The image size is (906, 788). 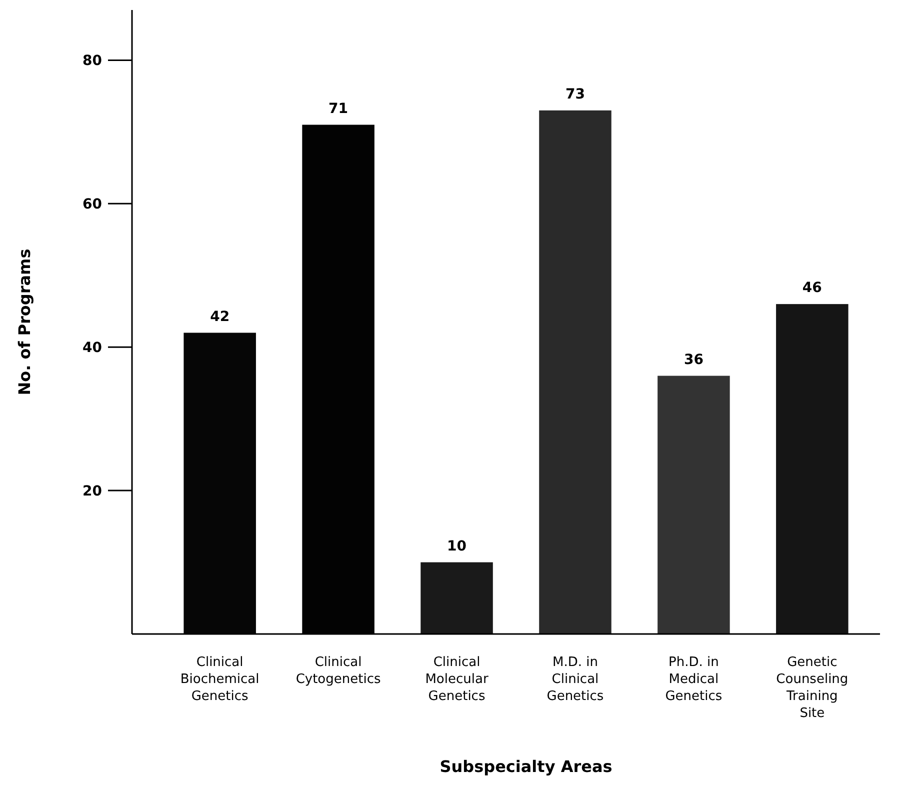 What do you see at coordinates (92, 61) in the screenshot?
I see `y-tick-label: 80` at bounding box center [92, 61].